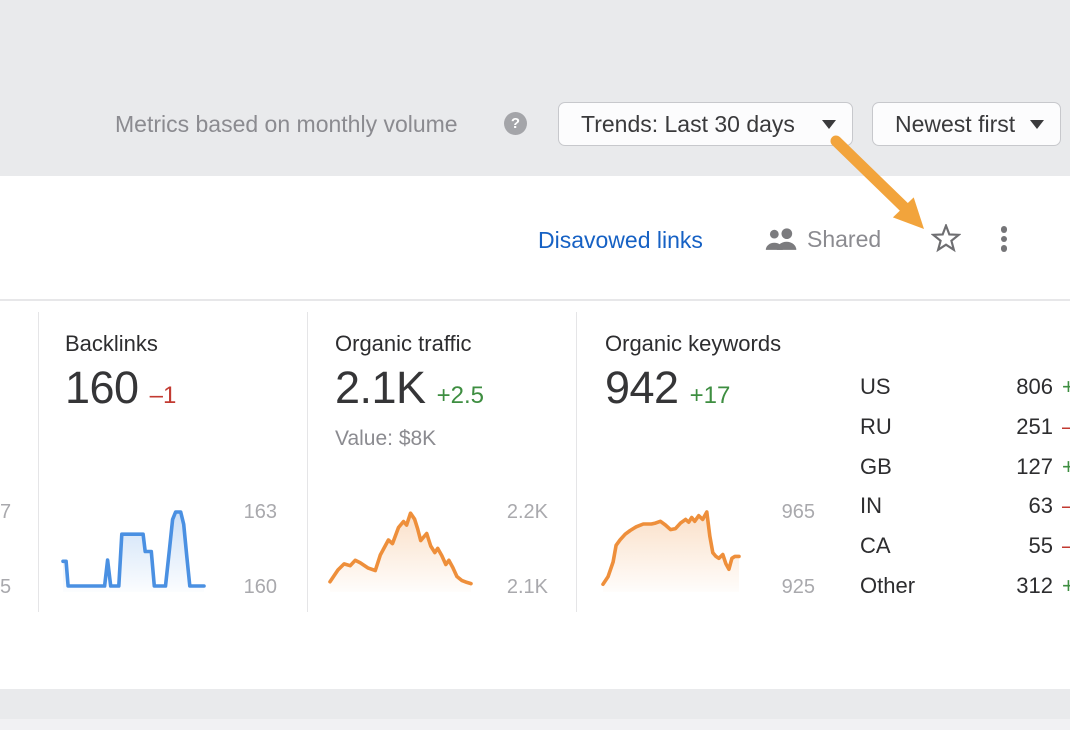 This screenshot has width=1070, height=730. Describe the element at coordinates (876, 466) in the screenshot. I see `country-code: GB` at that location.